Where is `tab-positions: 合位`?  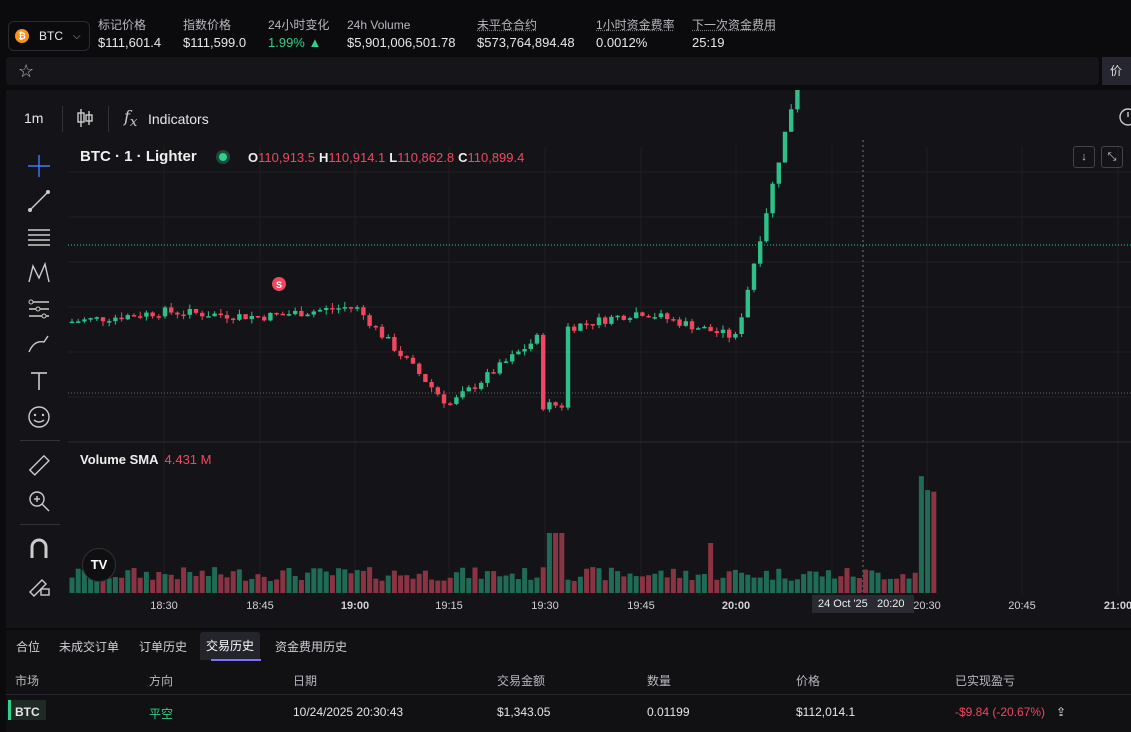 tab-positions: 合位 is located at coordinates (28, 647).